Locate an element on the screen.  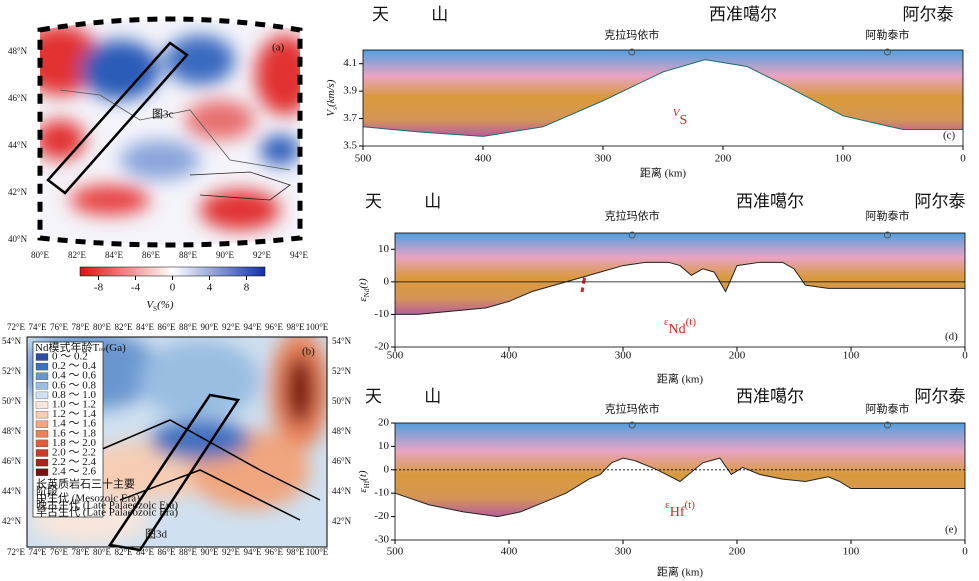
panel-label: (d) is located at coordinates (951, 337).